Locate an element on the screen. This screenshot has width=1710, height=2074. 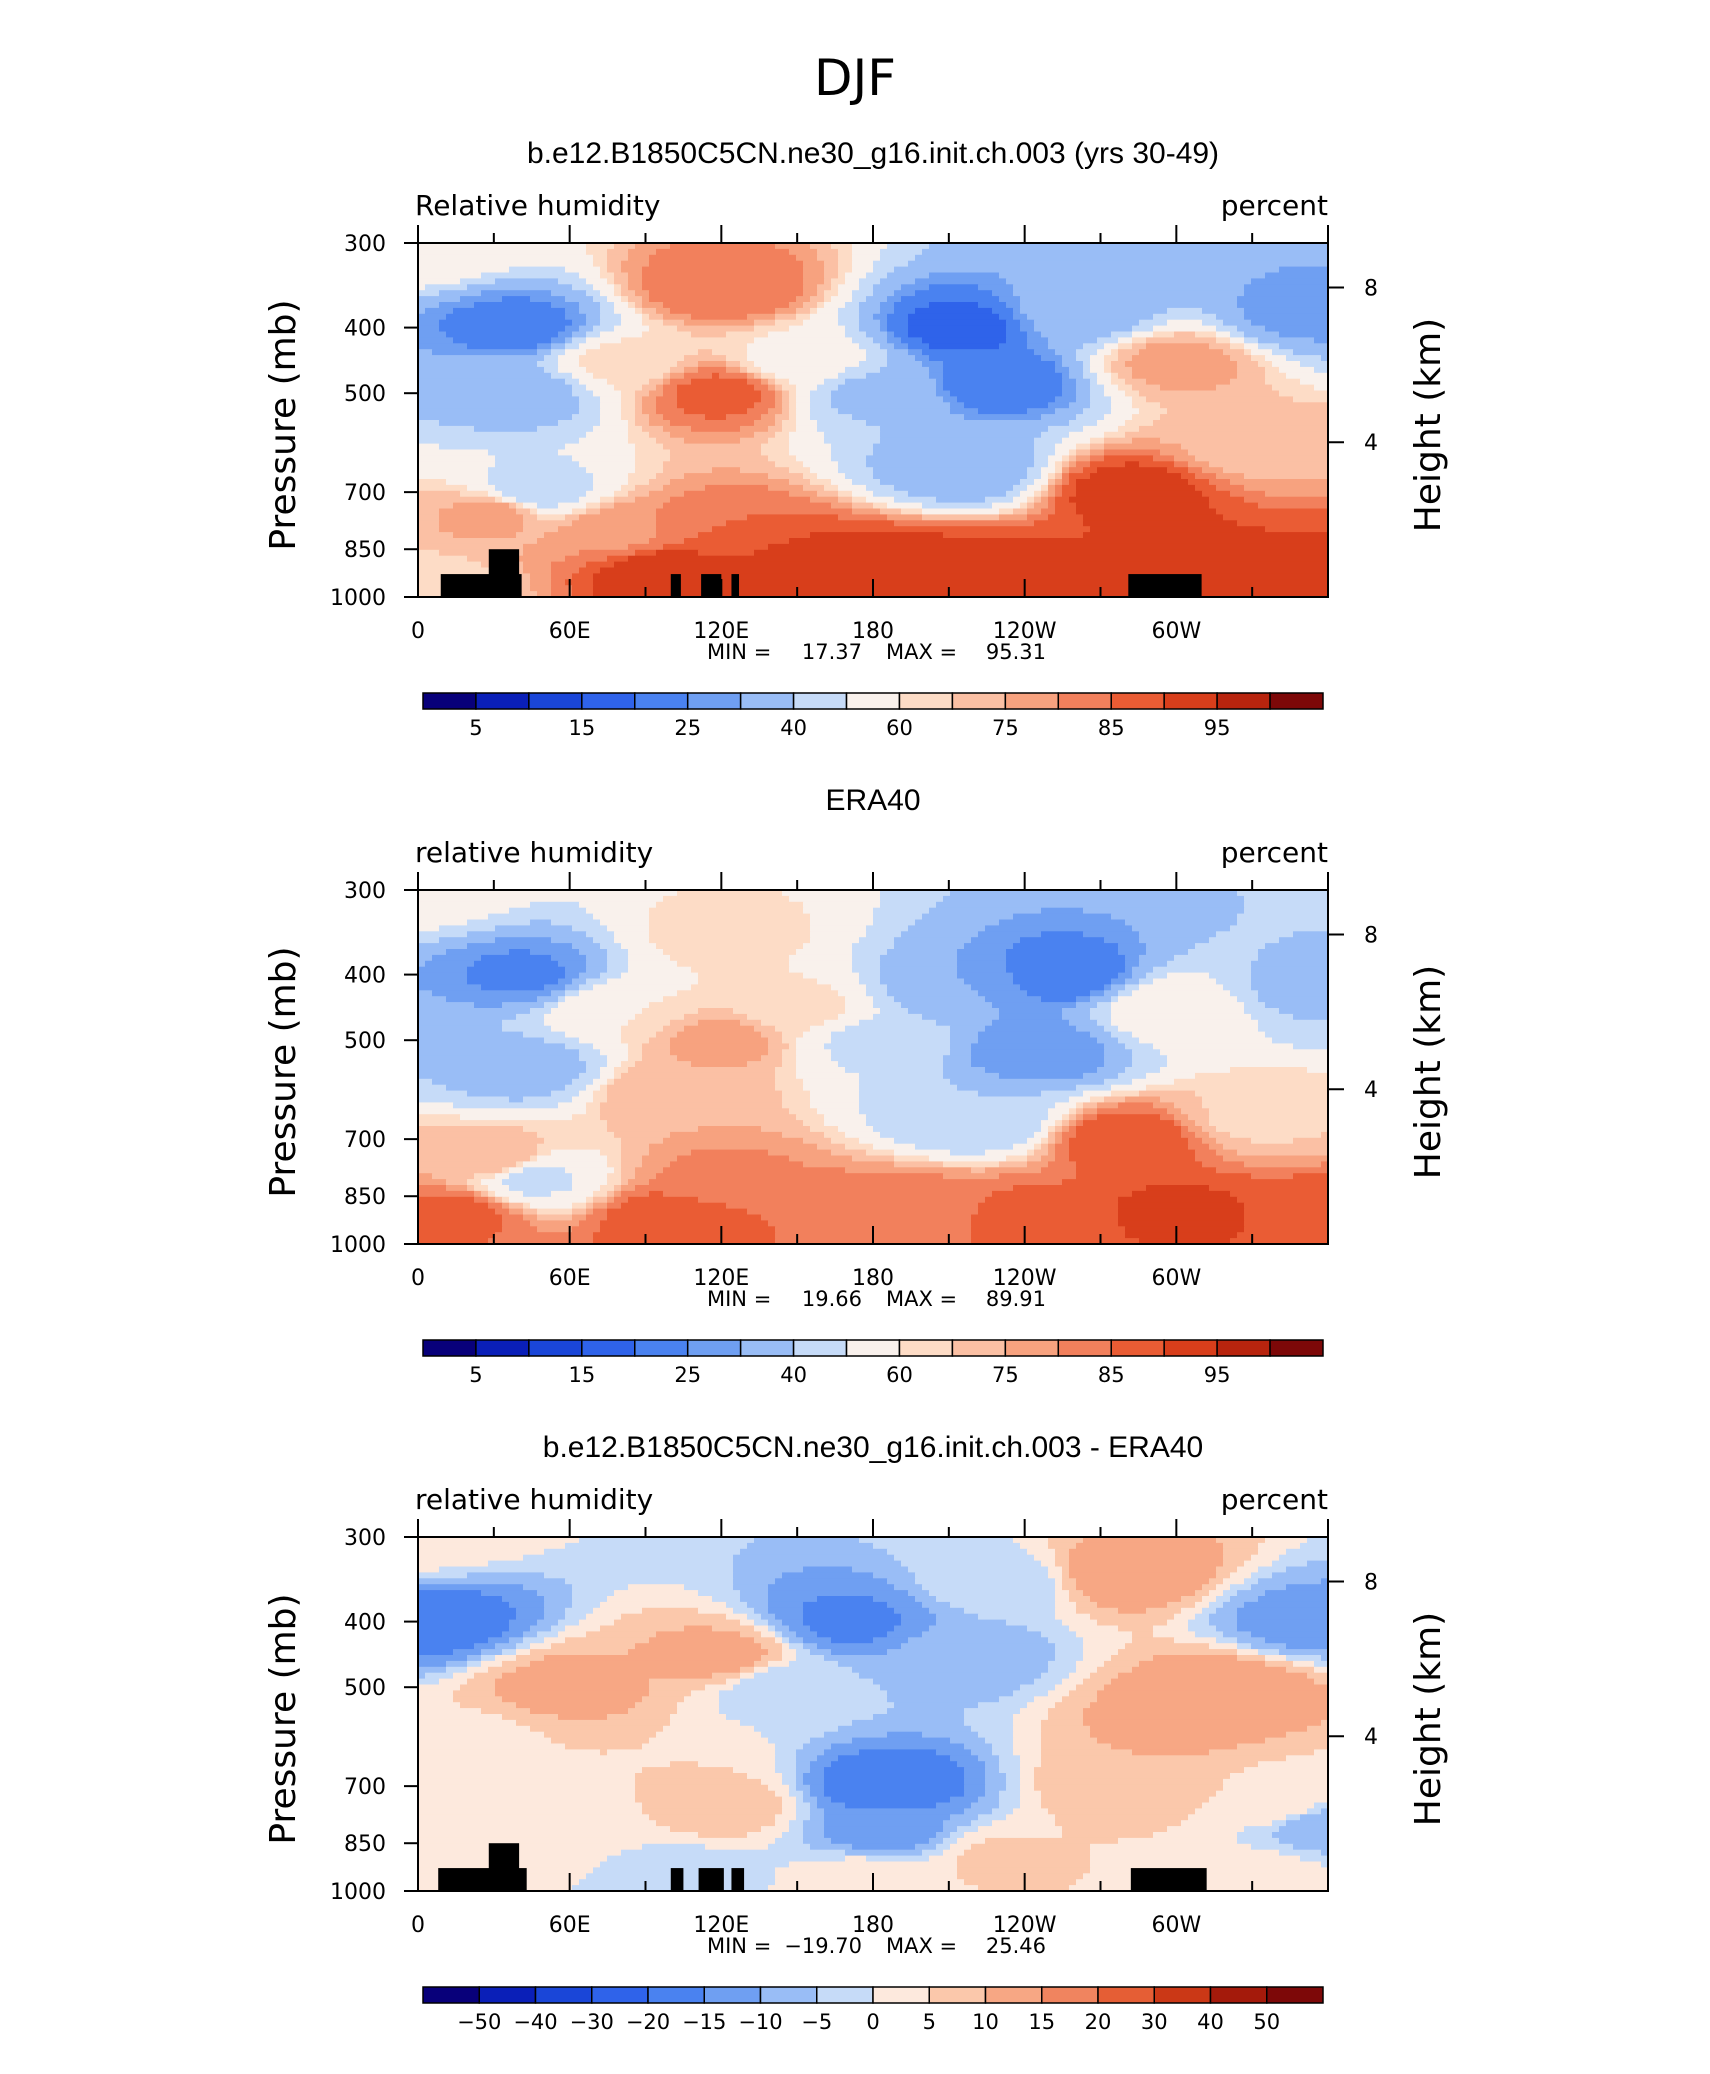
max-value: 95.31 is located at coordinates (1016, 652).